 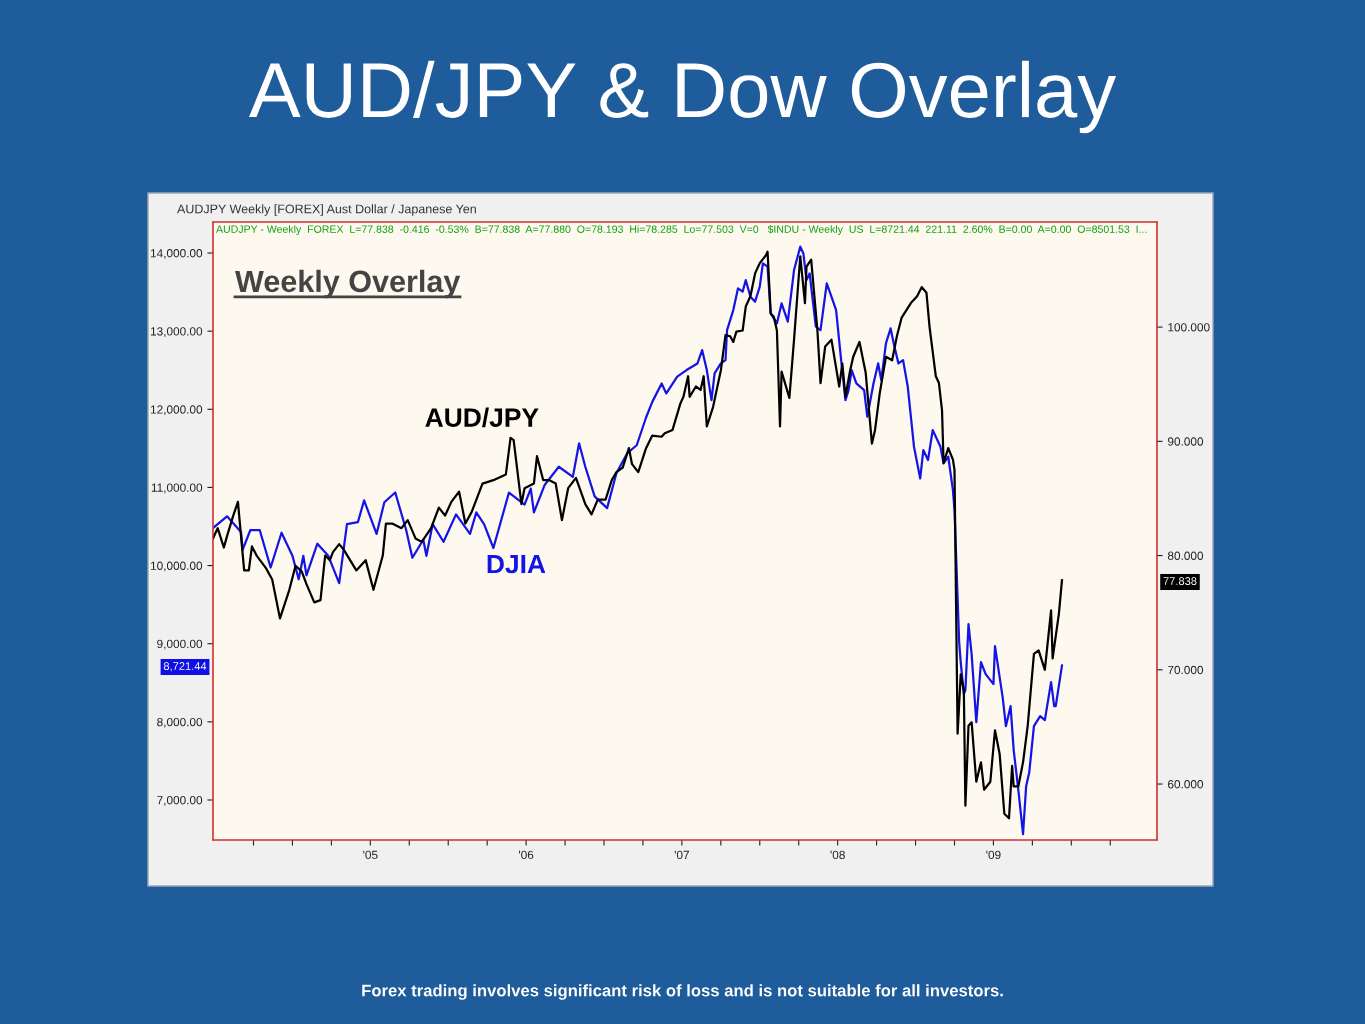 What do you see at coordinates (326, 210) in the screenshot?
I see `text: AUDJPY Weekly [FOREX] Aust Dollar / Japanese Yen` at bounding box center [326, 210].